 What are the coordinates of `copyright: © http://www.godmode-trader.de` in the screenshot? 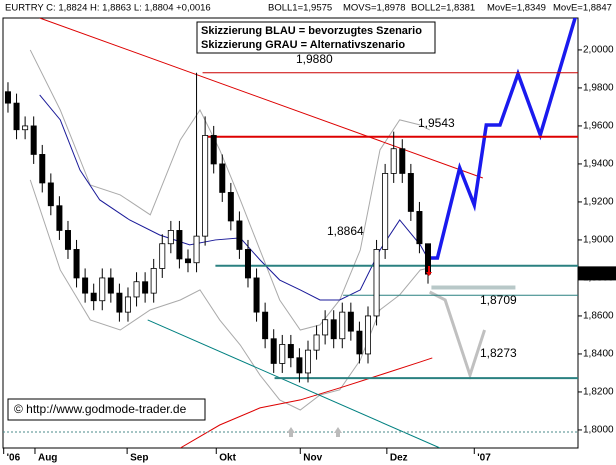 It's located at (100, 409).